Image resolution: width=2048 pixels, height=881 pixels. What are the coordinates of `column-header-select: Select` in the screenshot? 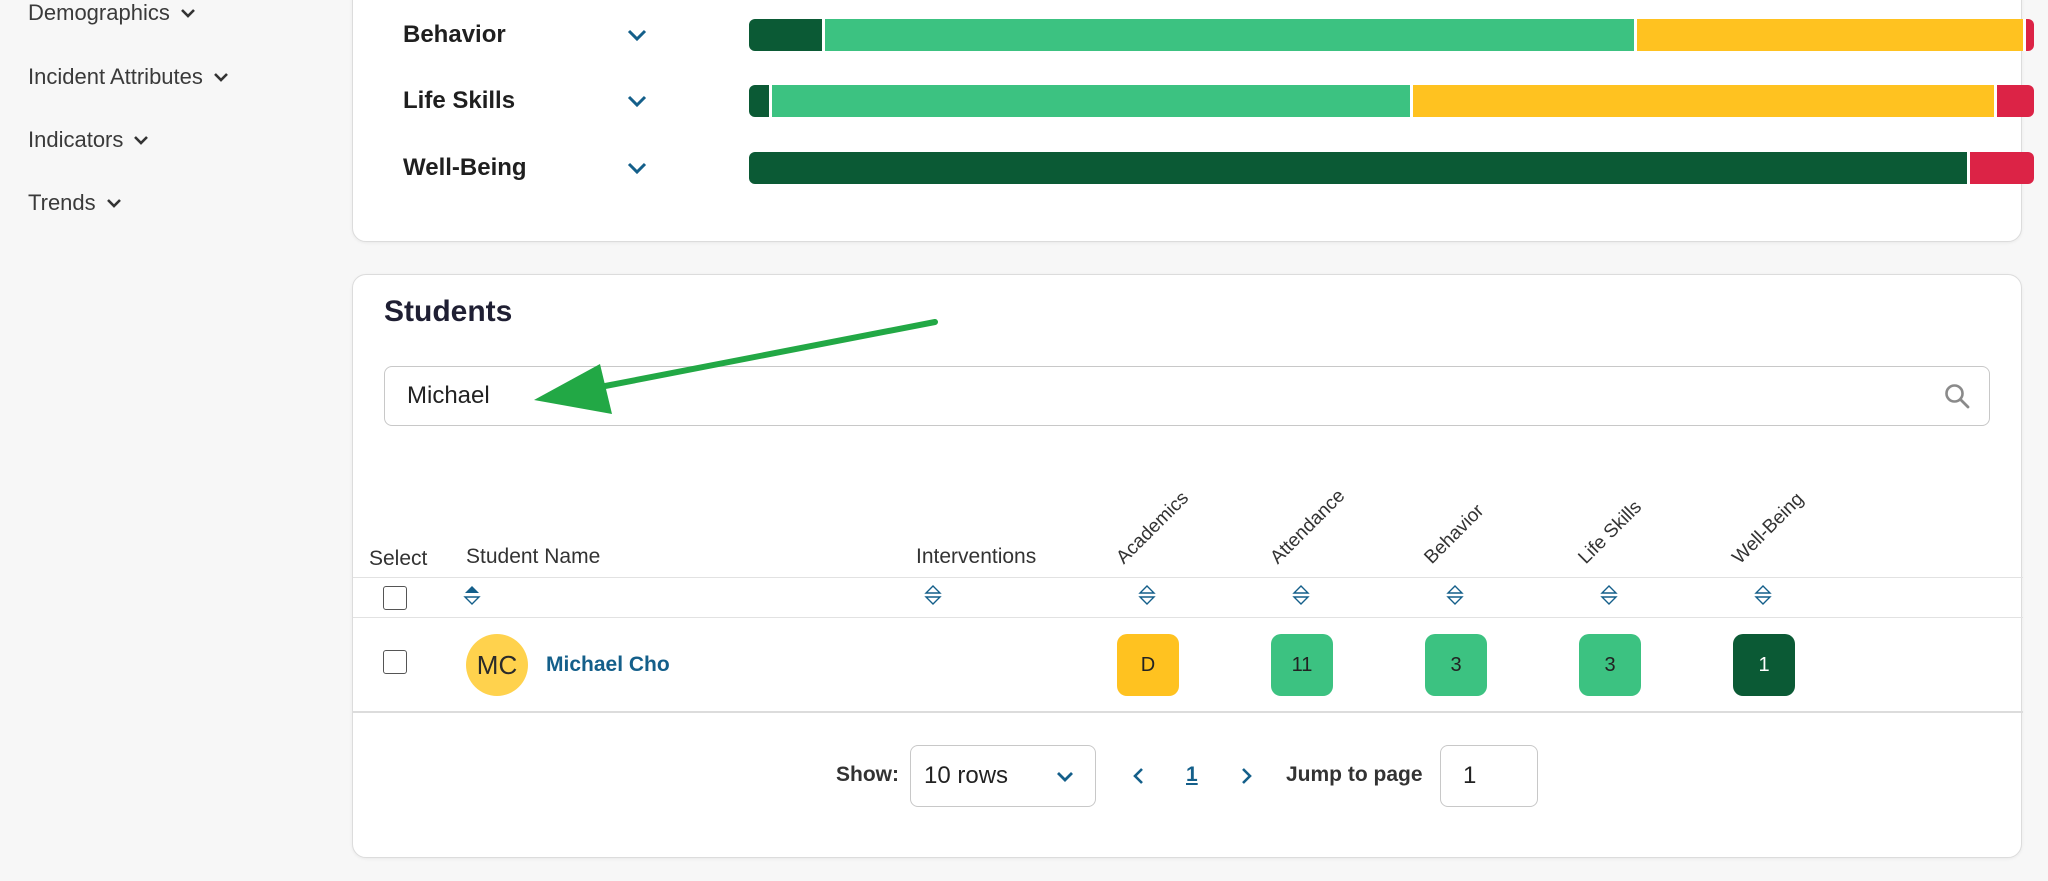 It's located at (398, 558).